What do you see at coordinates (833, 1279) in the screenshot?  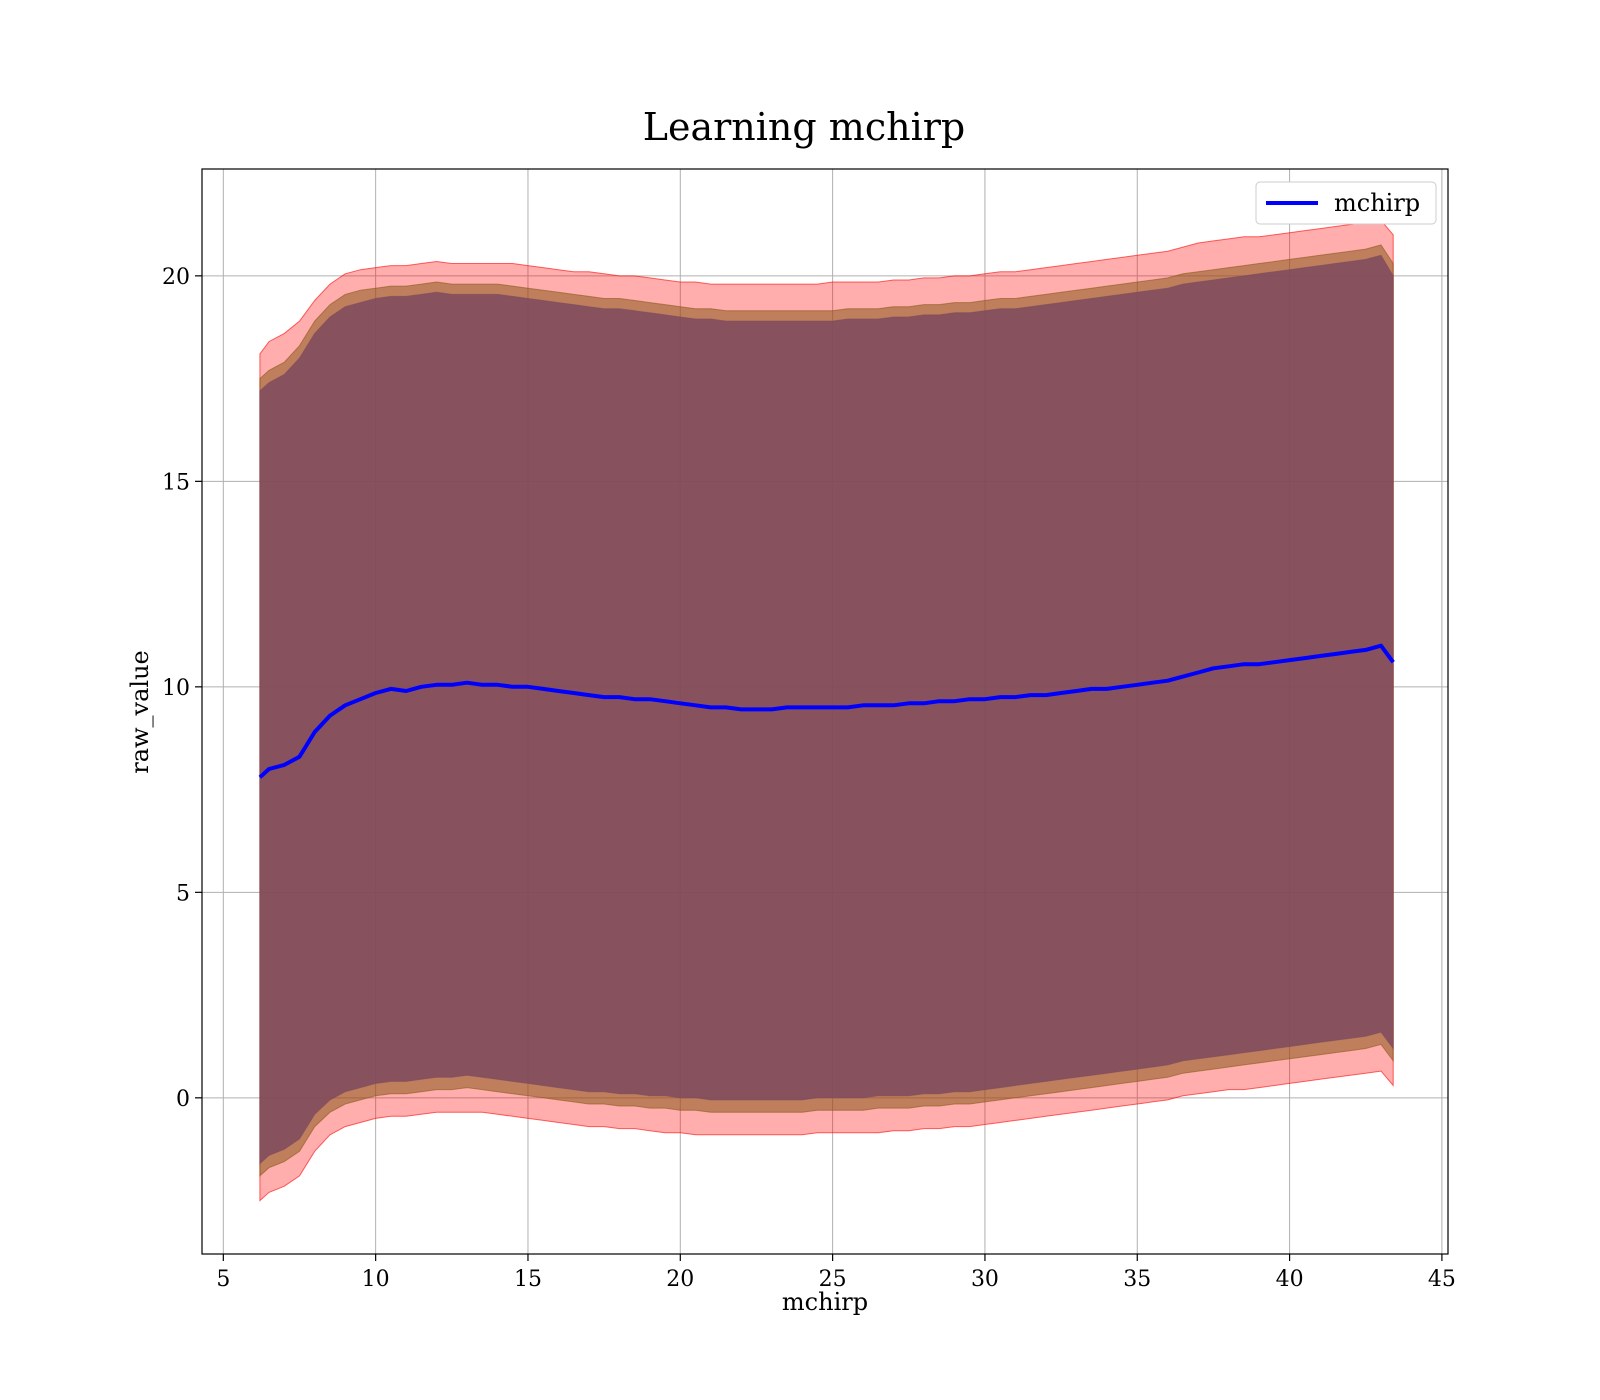 I see `x-tick-label: 25` at bounding box center [833, 1279].